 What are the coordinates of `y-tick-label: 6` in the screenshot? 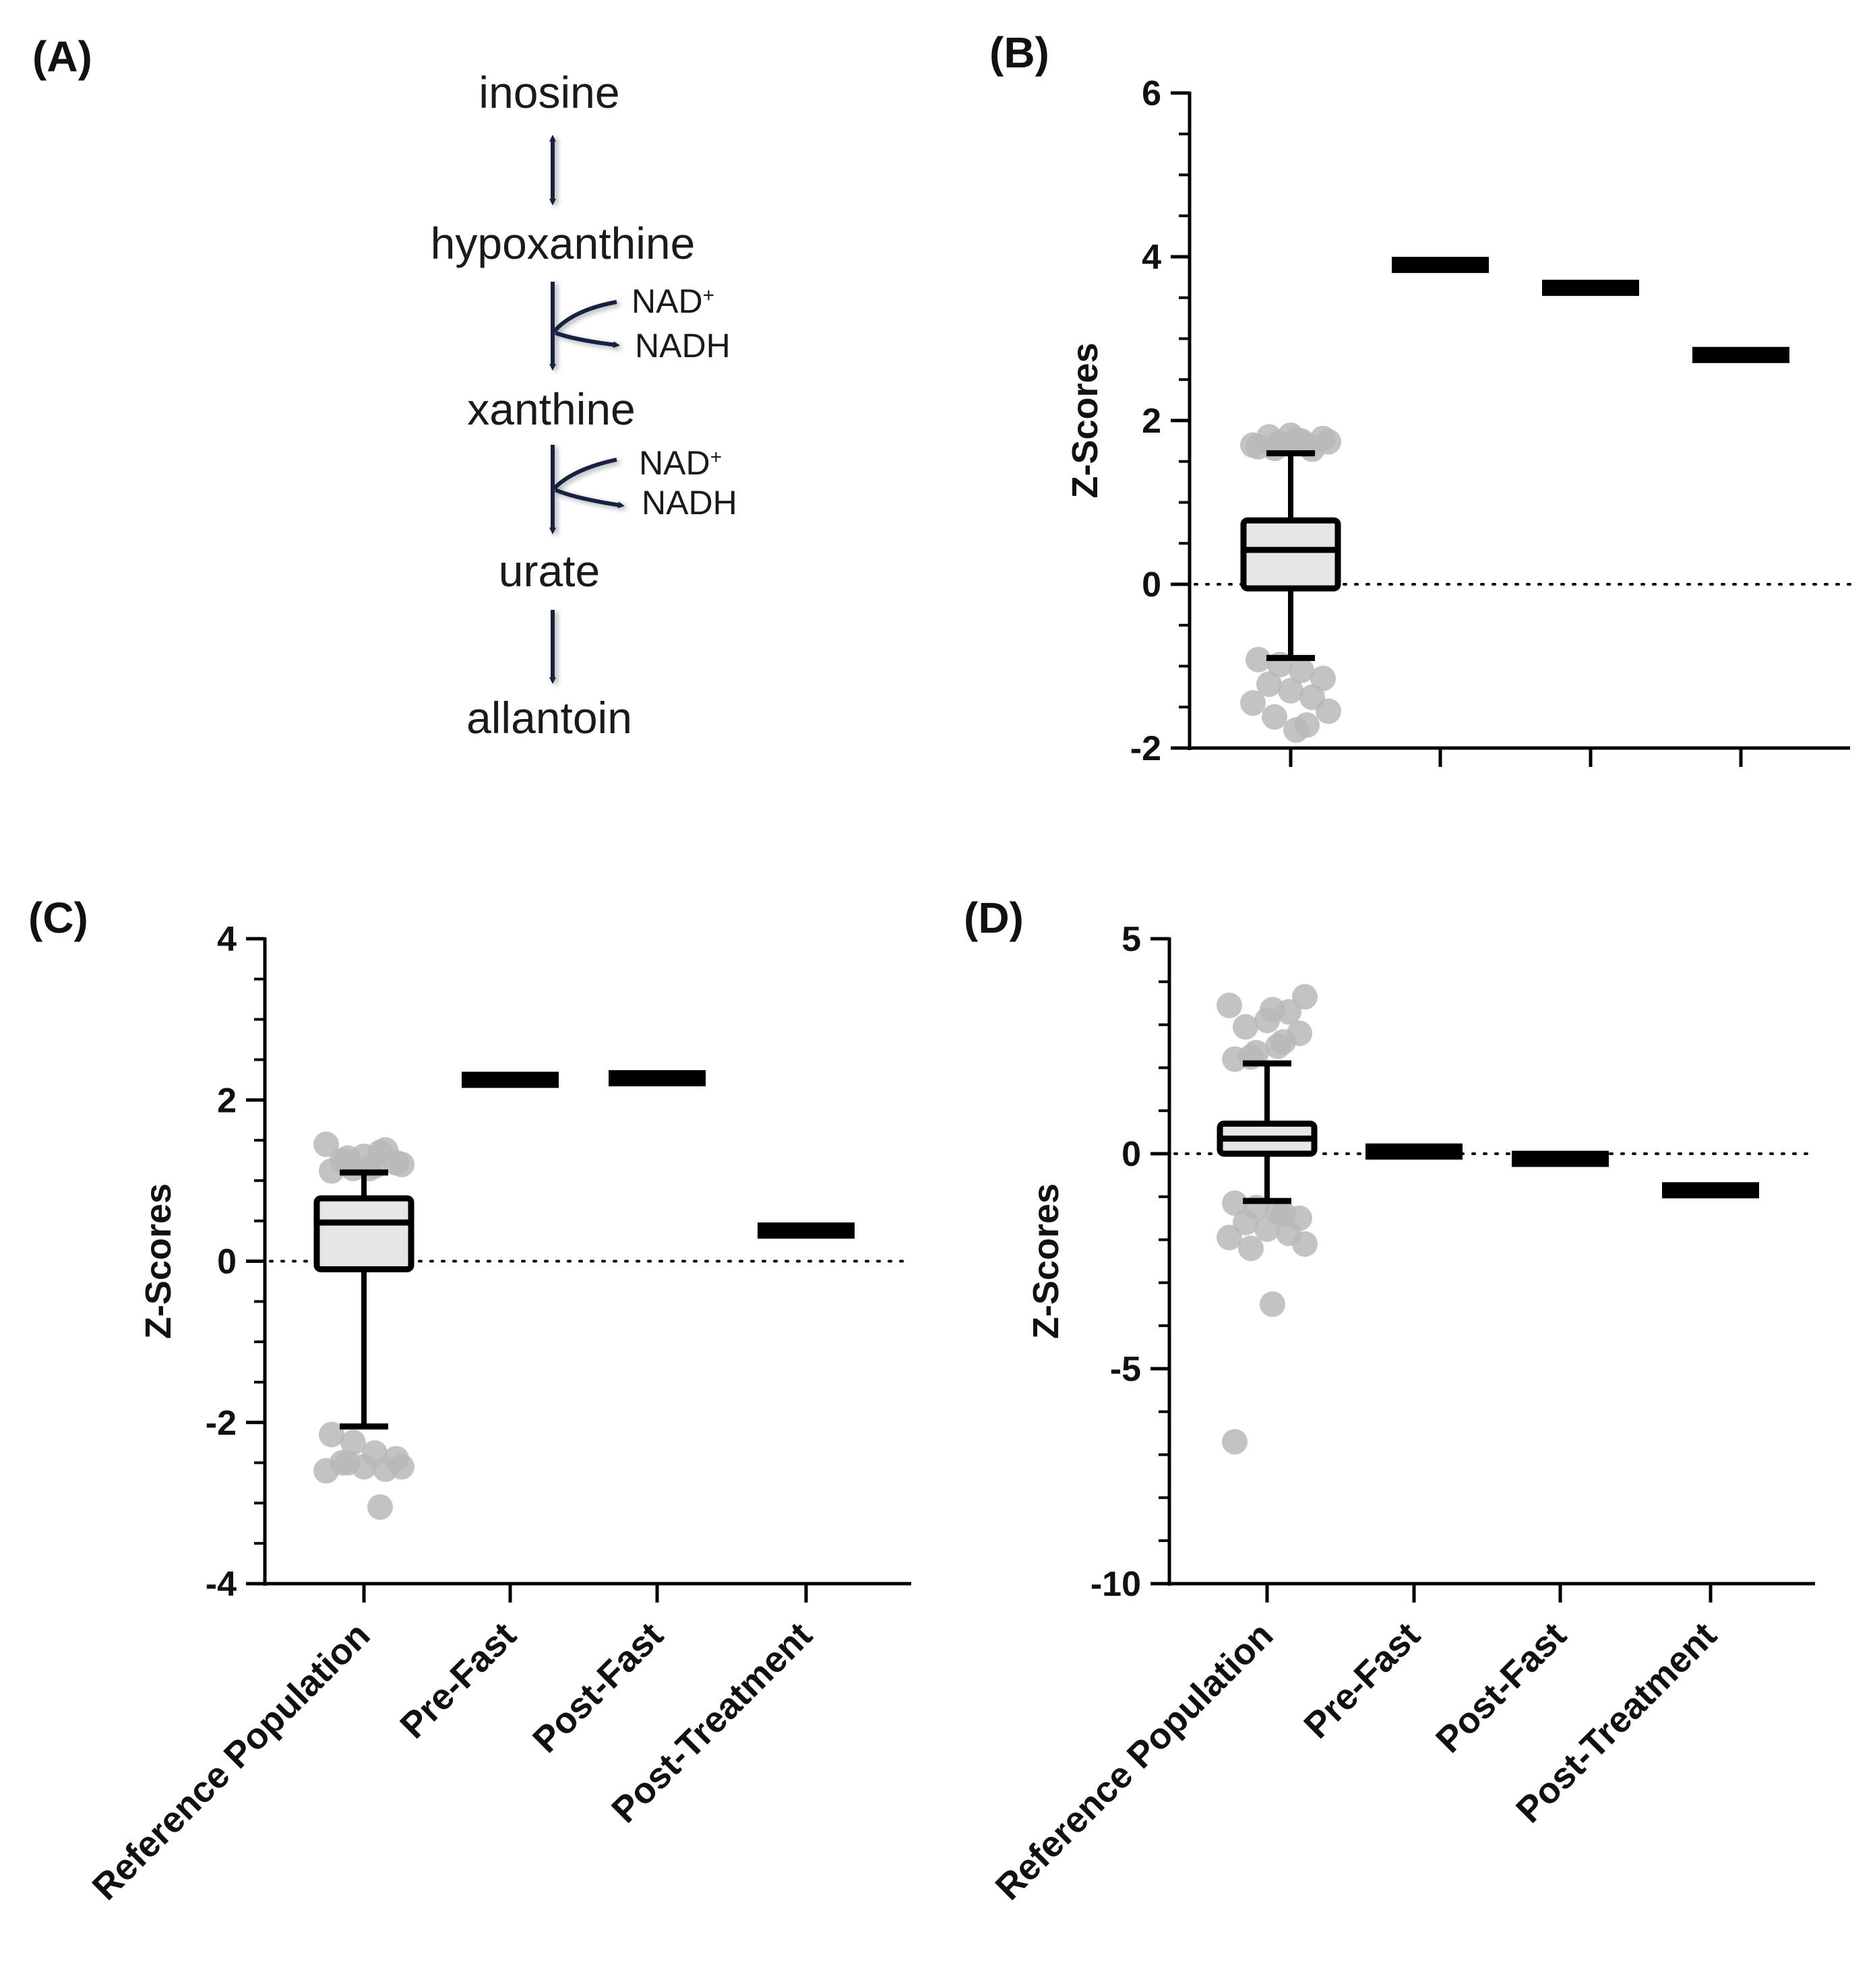 It's located at (1151, 93).